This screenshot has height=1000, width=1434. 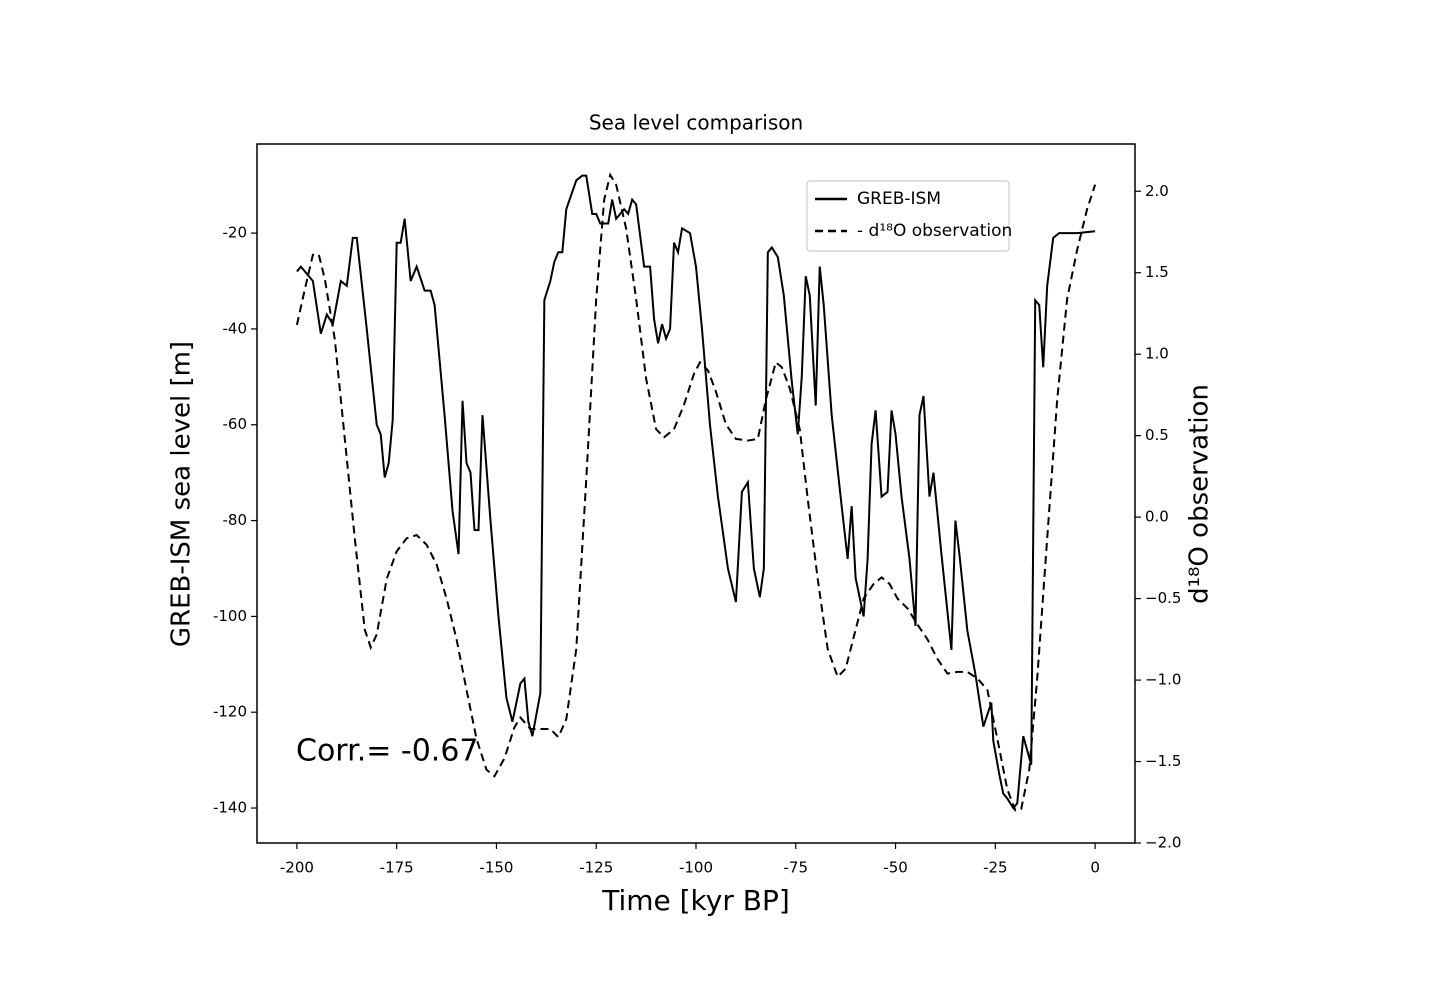 What do you see at coordinates (235, 328) in the screenshot?
I see `y-tick-label: -40` at bounding box center [235, 328].